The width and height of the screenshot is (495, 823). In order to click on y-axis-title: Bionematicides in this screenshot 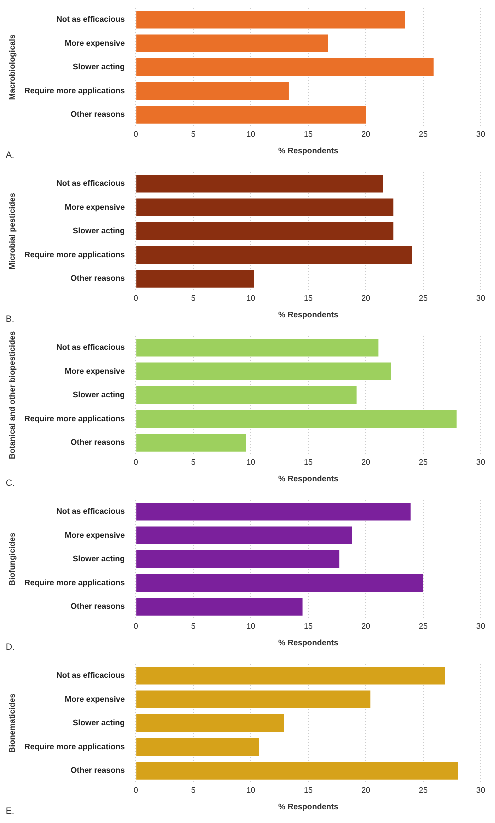, I will do `click(13, 723)`.